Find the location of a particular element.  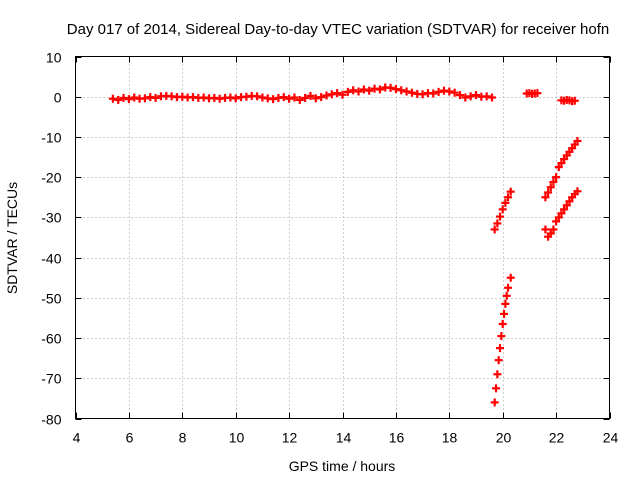

x-tick-label: 8 is located at coordinates (183, 438).